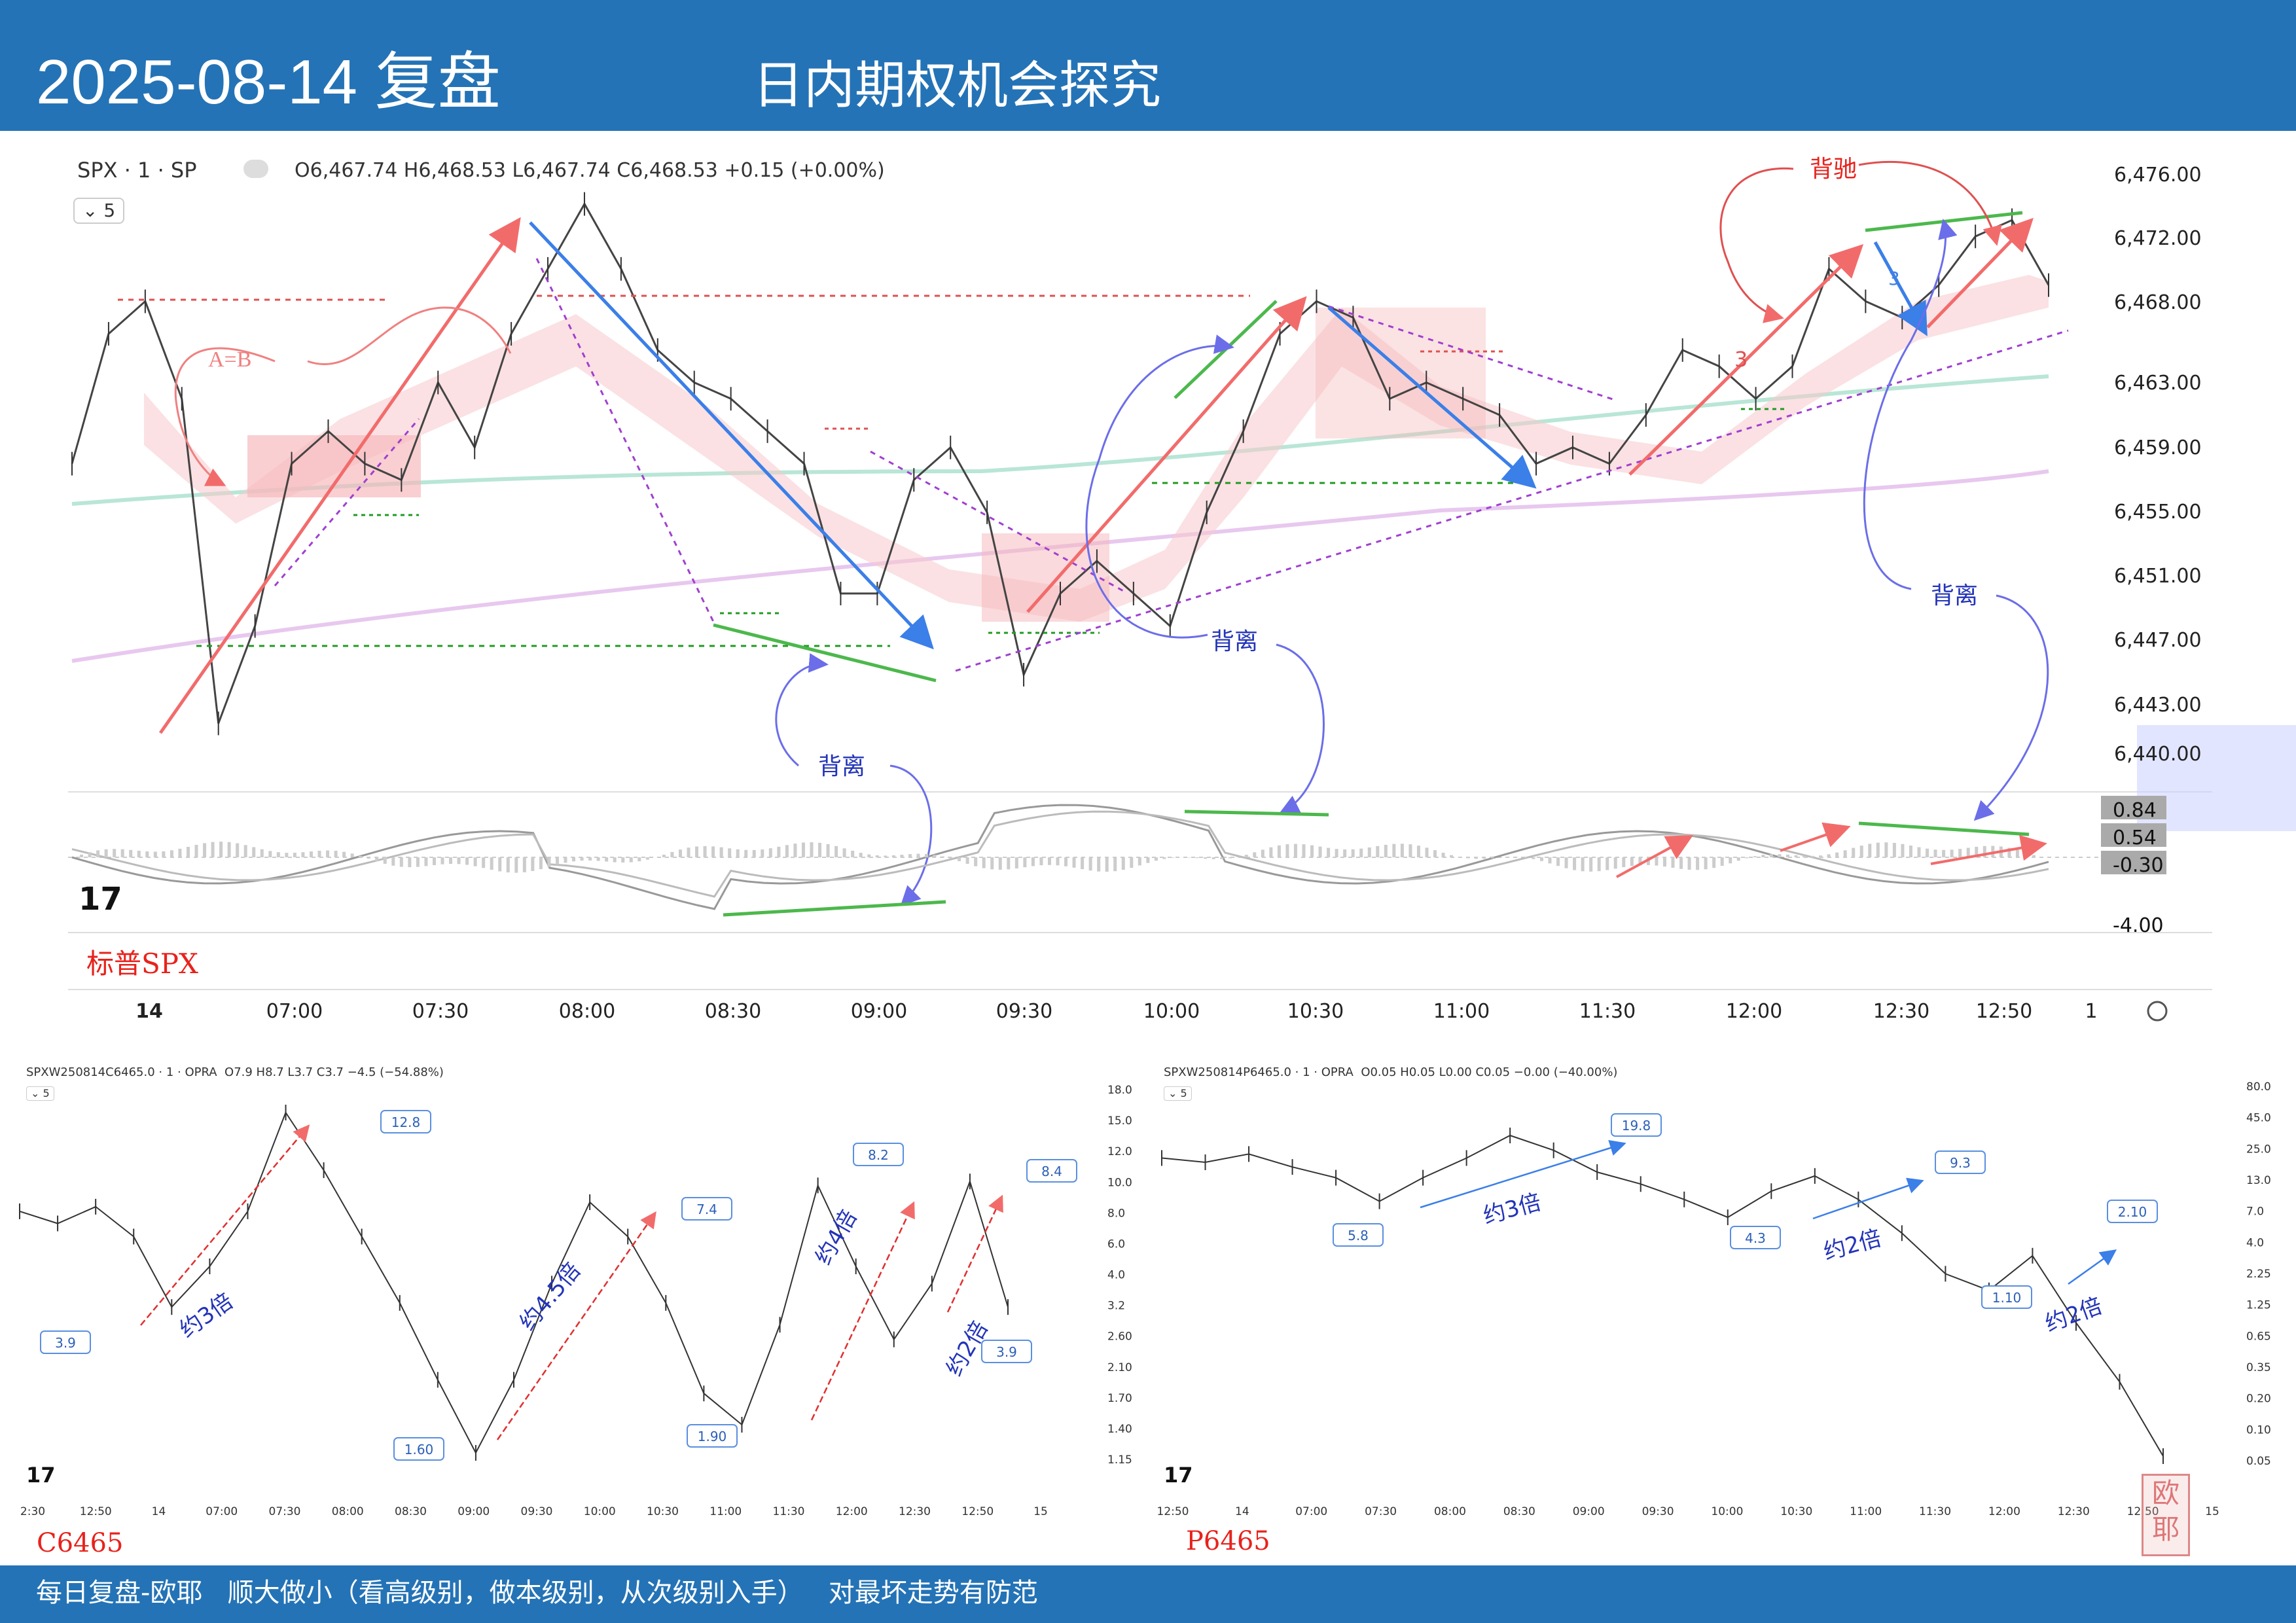 Image resolution: width=2296 pixels, height=1623 pixels. What do you see at coordinates (1178, 1093) in the screenshot?
I see `put-timeframe-selector: ⌄ 5` at bounding box center [1178, 1093].